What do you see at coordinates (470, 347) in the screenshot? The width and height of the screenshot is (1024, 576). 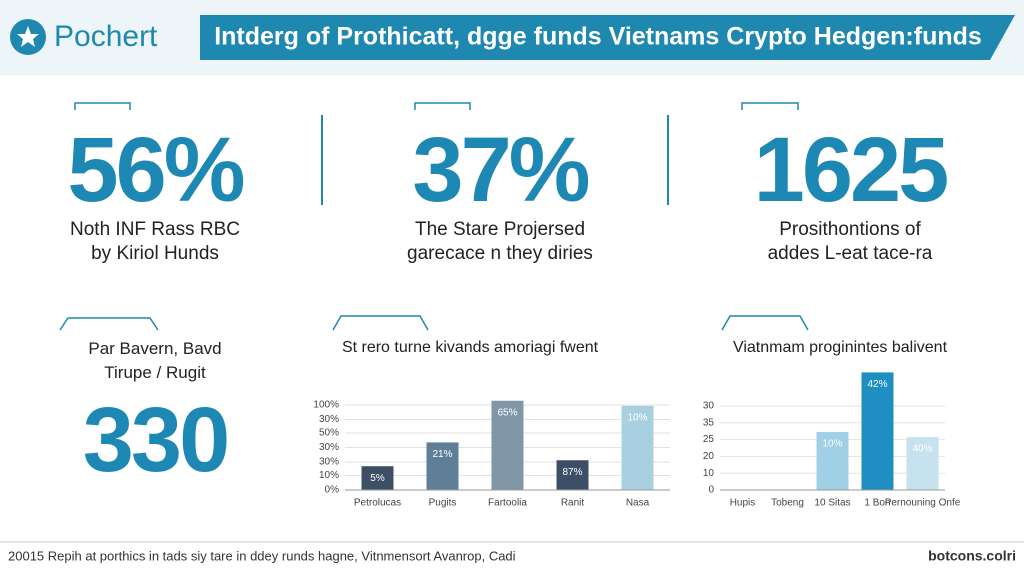 I see `chart-title: St rero turne kivands amoriagi fwent` at bounding box center [470, 347].